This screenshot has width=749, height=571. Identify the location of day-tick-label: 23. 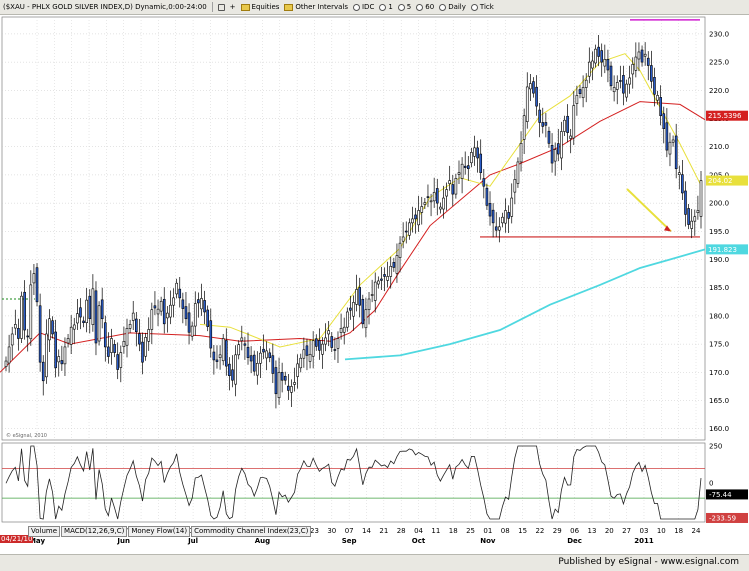
(314, 531).